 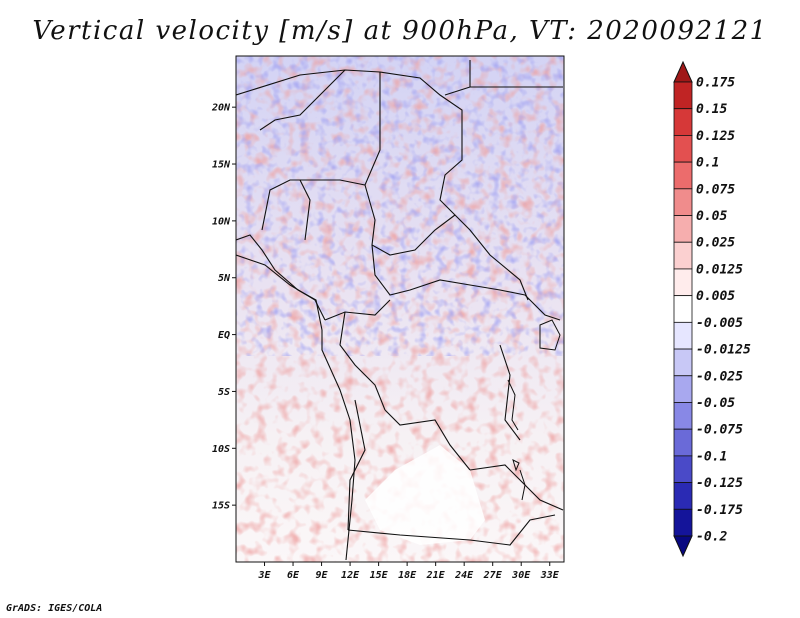 I want to click on colorbar-label: 0.075, so click(x=715, y=189).